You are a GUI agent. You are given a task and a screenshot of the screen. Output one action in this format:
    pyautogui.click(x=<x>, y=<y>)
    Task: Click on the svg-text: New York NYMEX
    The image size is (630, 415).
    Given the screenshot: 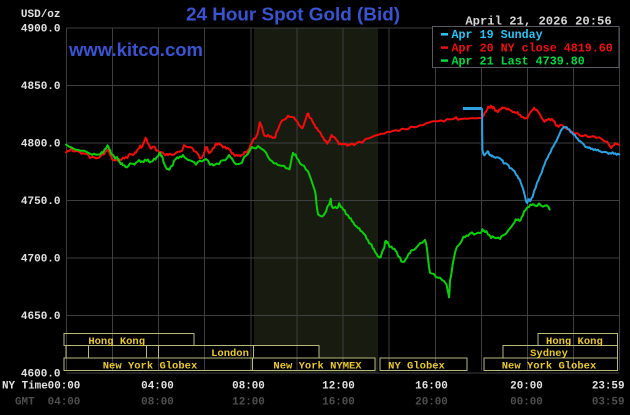 What is the action you would take?
    pyautogui.click(x=317, y=367)
    